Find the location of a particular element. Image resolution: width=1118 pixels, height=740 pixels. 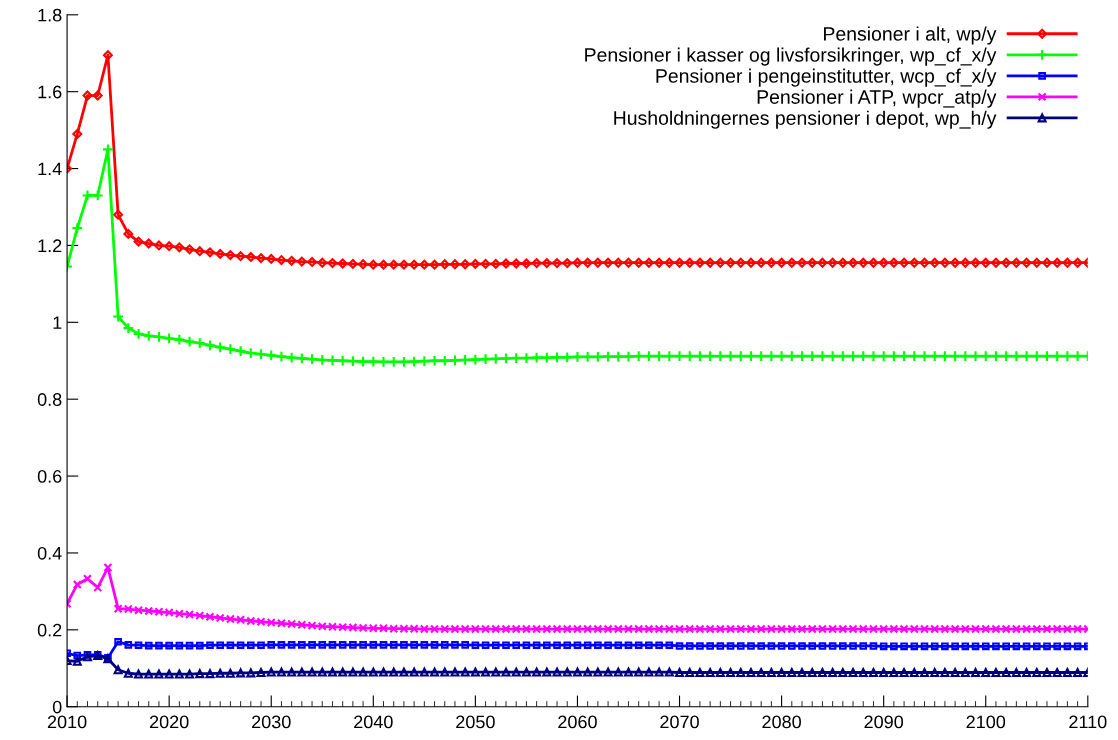

x-tick-label: 2110 is located at coordinates (1088, 722).